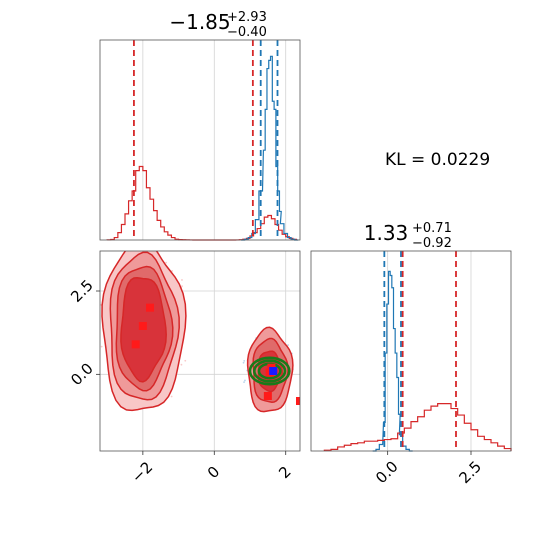 This screenshot has height=550, width=550. What do you see at coordinates (200, 351) in the screenshot?
I see `bottom-left-panel-frame` at bounding box center [200, 351].